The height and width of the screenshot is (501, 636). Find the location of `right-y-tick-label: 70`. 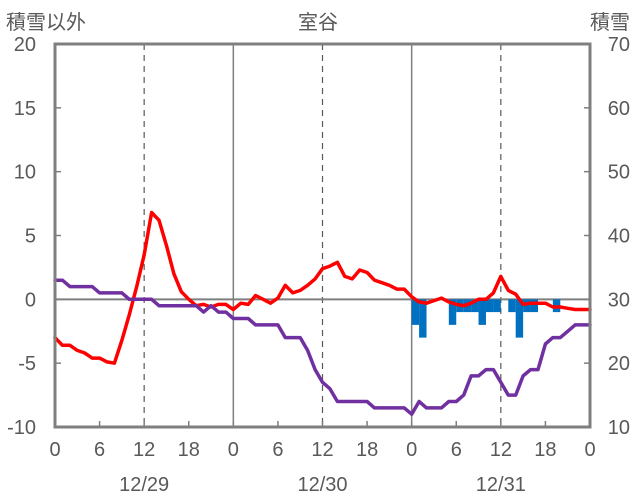

right-y-tick-label: 70 is located at coordinates (619, 45).